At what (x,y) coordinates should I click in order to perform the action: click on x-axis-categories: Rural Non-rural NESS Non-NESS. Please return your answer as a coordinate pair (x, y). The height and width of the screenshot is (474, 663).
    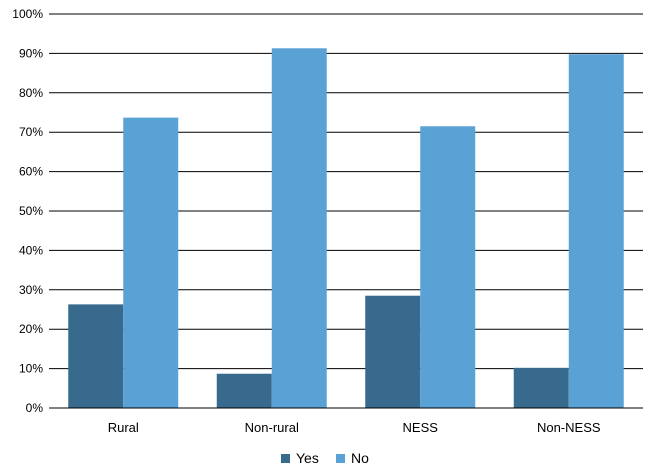
    Looking at the image, I should click on (354, 427).